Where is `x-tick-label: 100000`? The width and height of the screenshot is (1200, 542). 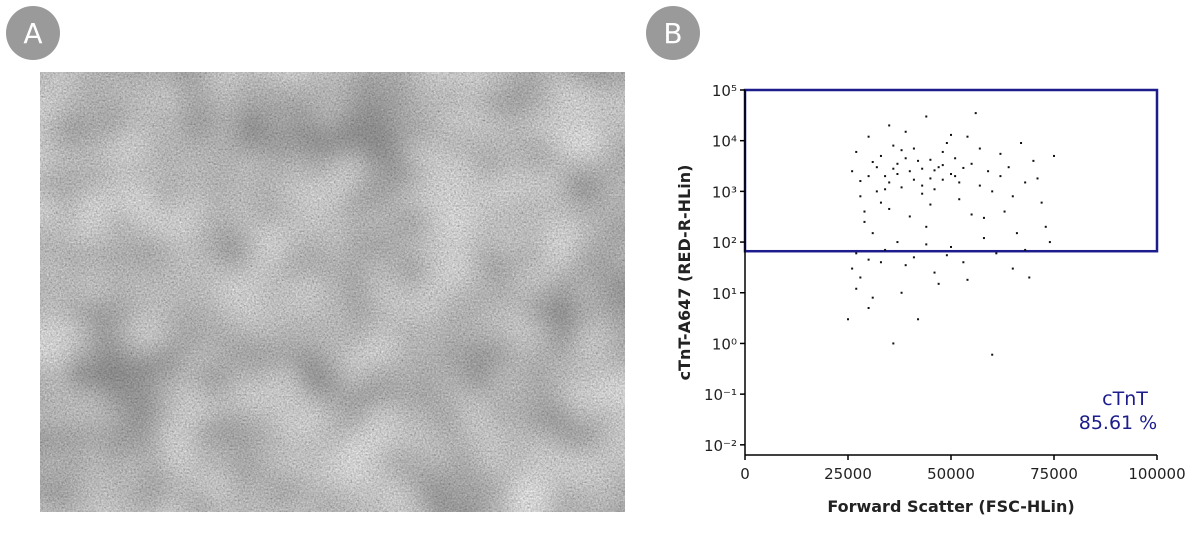 x-tick-label: 100000 is located at coordinates (1156, 474).